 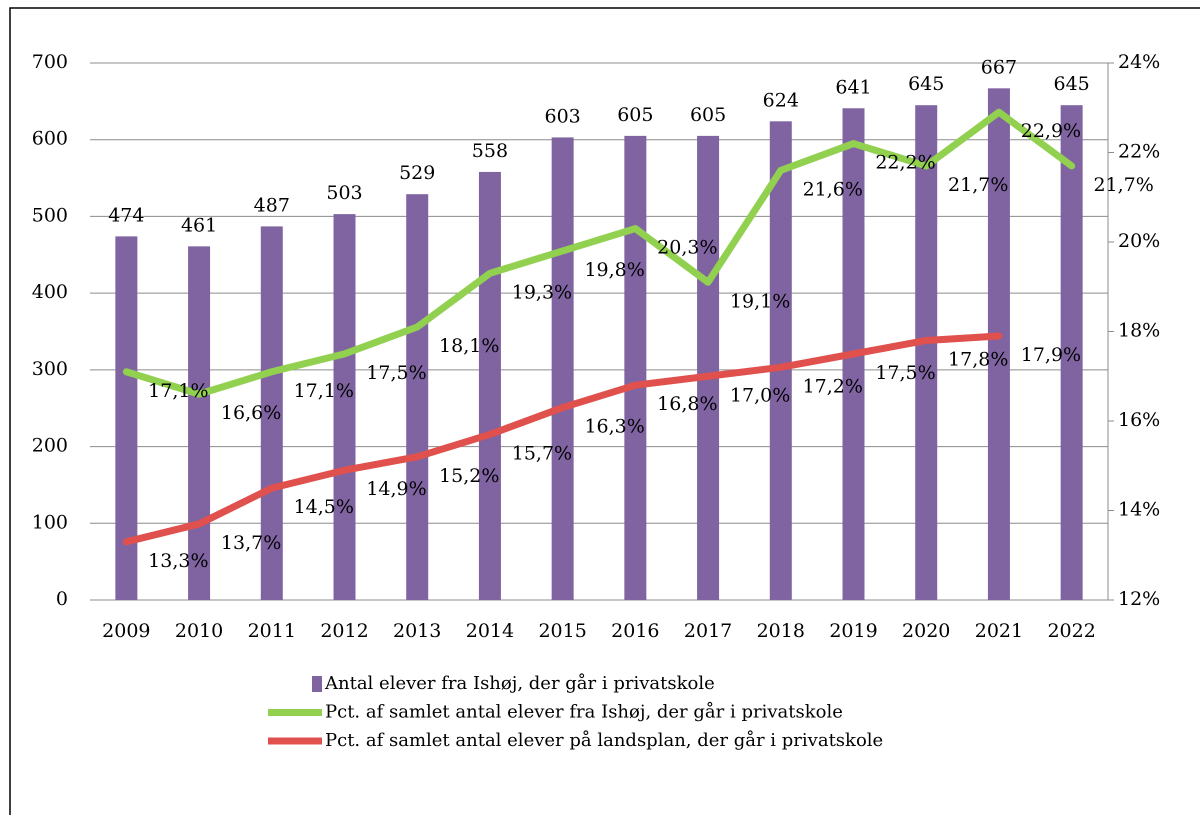 What do you see at coordinates (614, 427) in the screenshot?
I see `line-value-label: 16,3%` at bounding box center [614, 427].